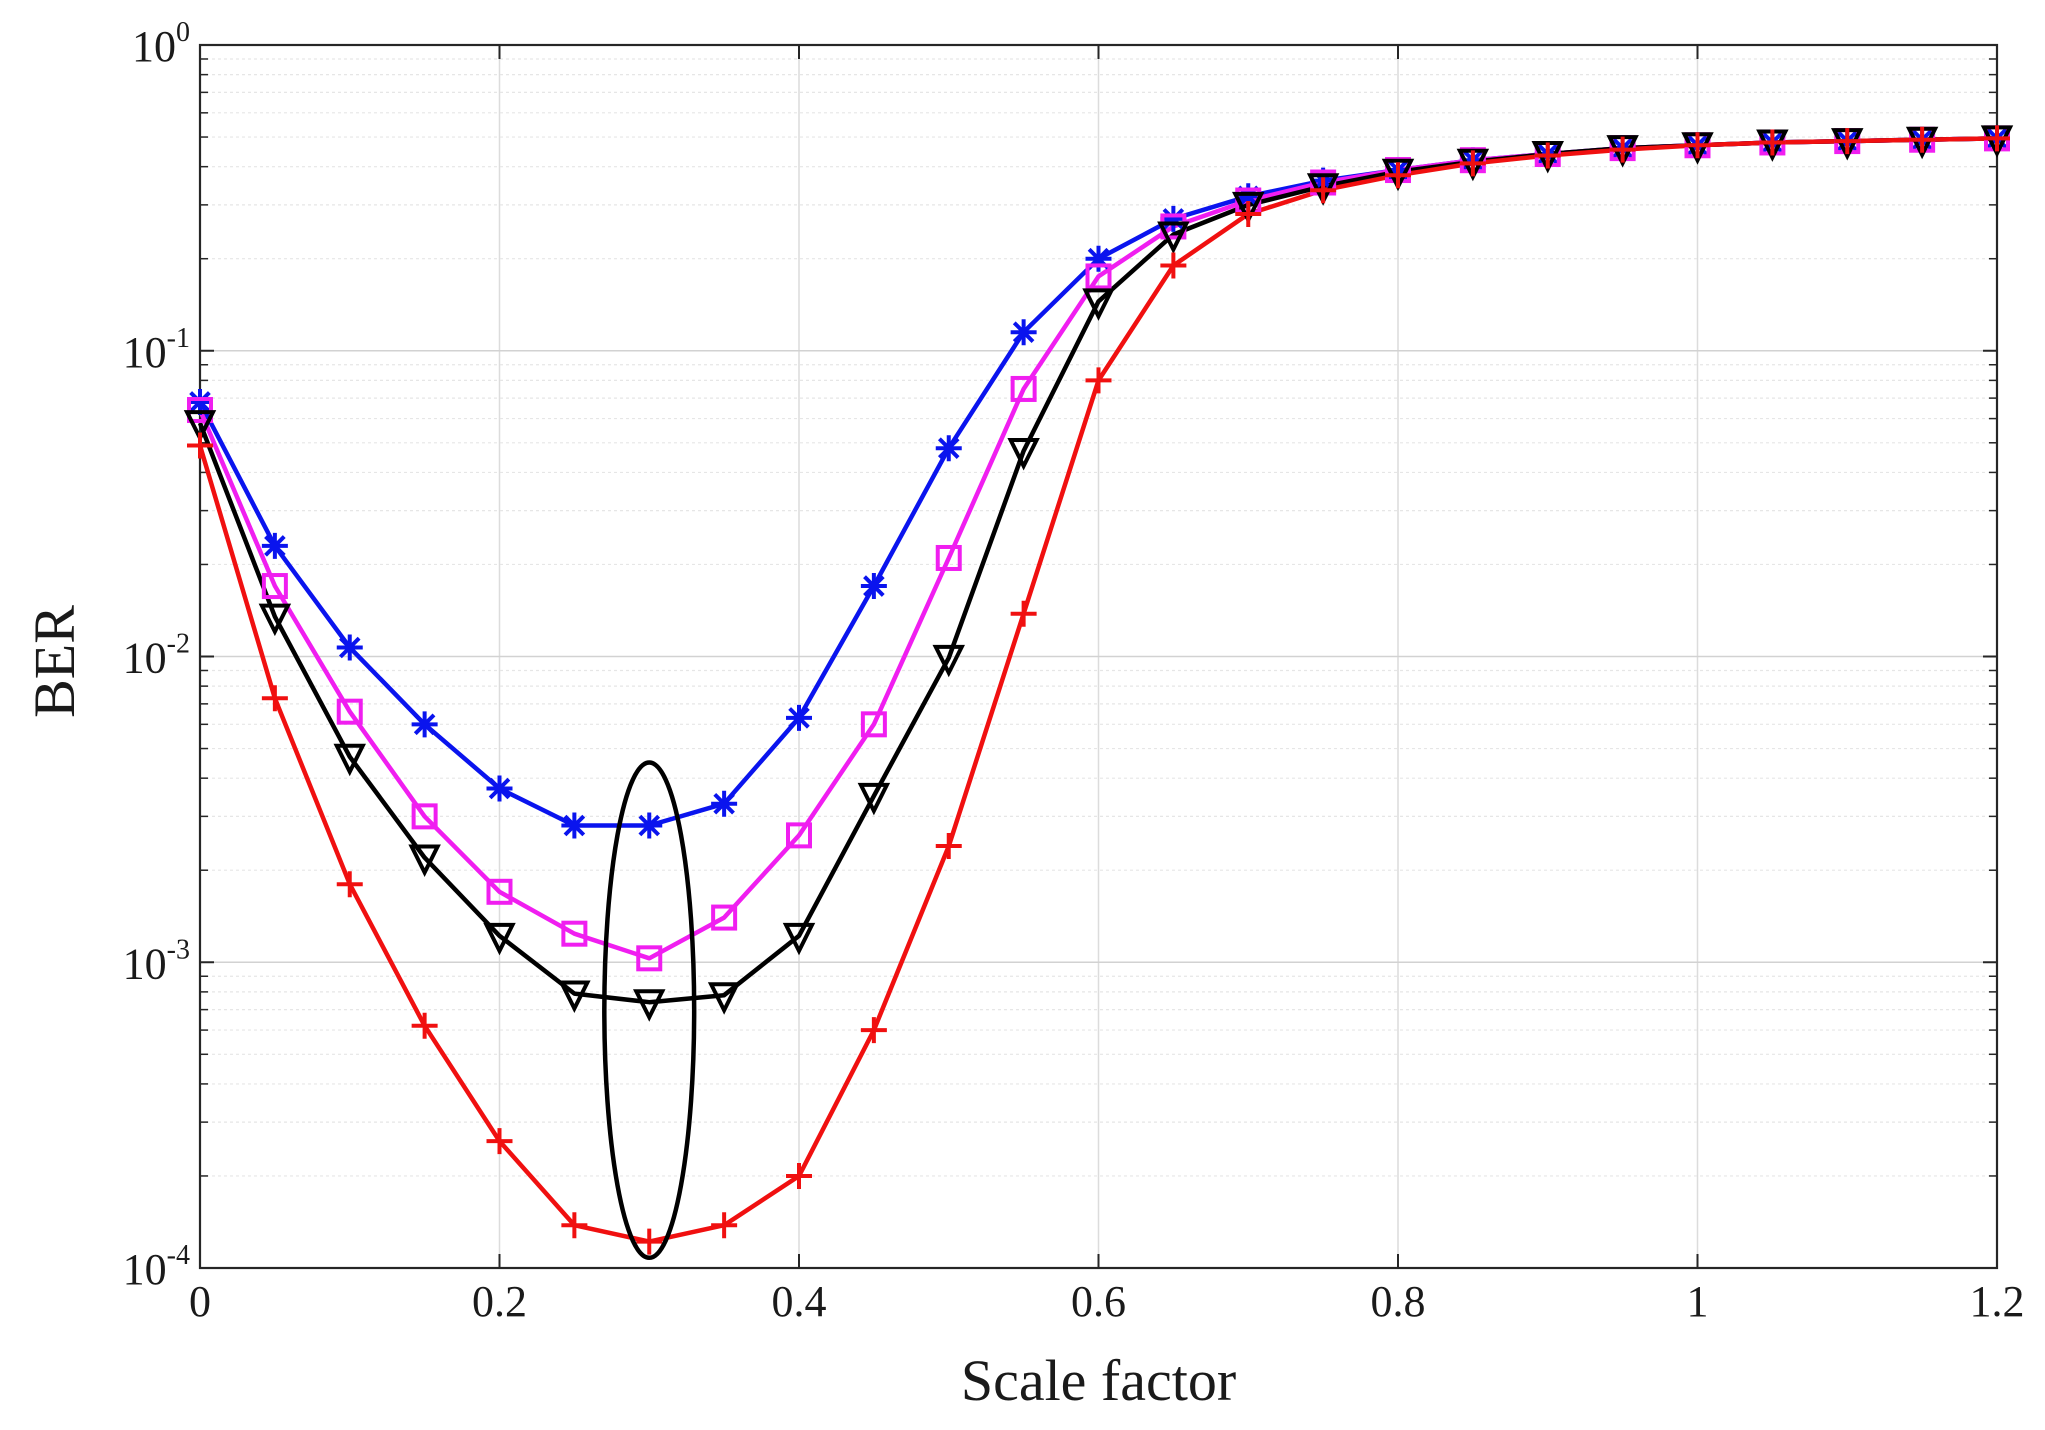  Describe the element at coordinates (1098, 1380) in the screenshot. I see `x-axis-label: Scale factor` at that location.